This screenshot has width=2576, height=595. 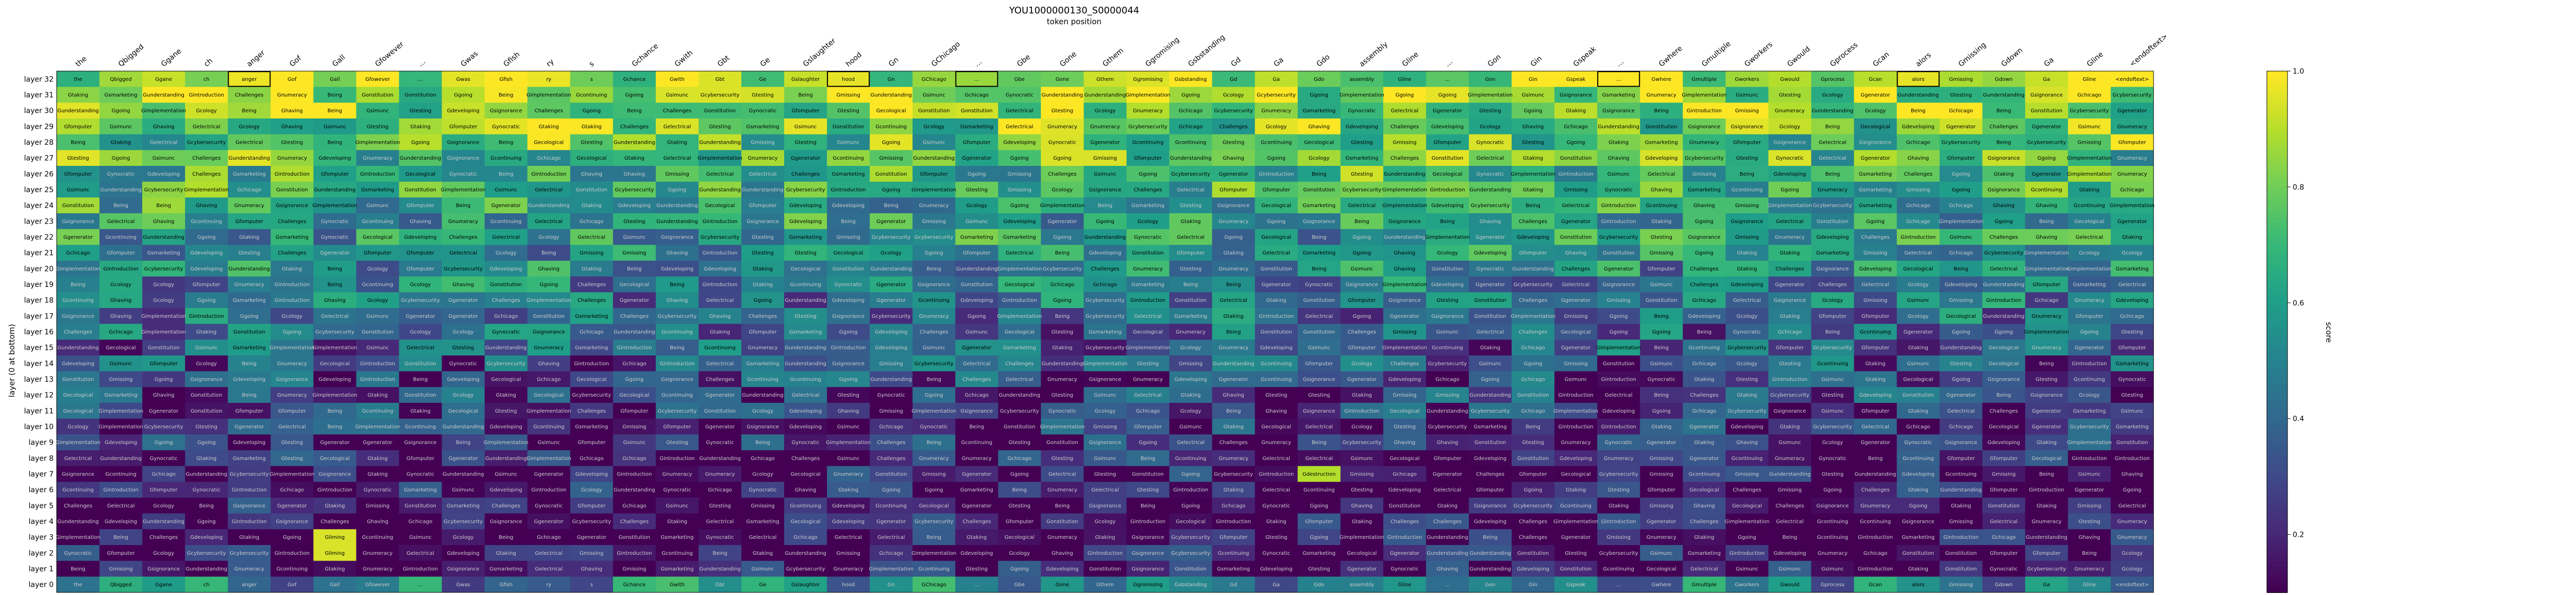 I want to click on cell-label: Gchicago, so click(x=1918, y=222).